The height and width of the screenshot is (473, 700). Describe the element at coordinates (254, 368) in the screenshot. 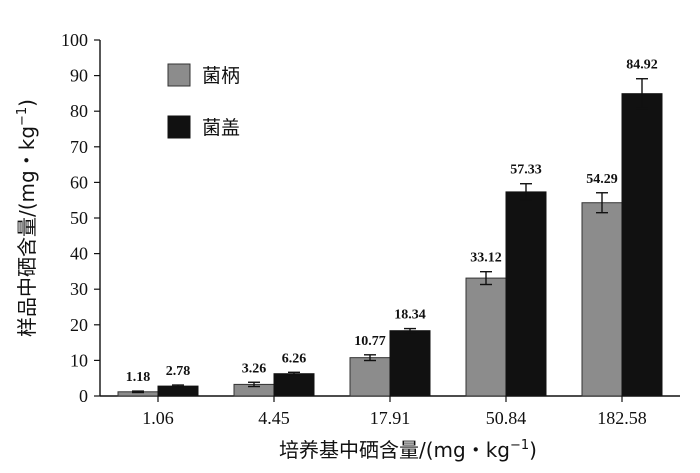

I see `data-label: 3.26` at that location.